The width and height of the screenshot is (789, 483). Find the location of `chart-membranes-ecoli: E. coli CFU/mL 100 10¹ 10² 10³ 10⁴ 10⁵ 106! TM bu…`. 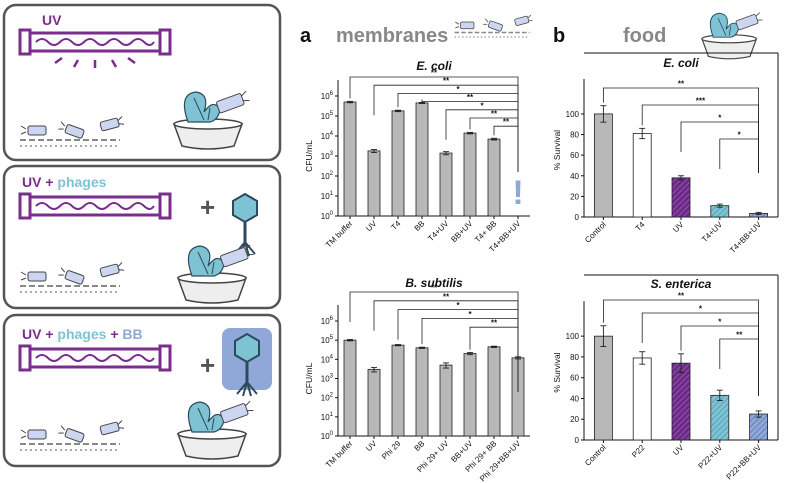

chart-membranes-ecoli: E. coli CFU/mL 100 10¹ 10² 10³ 10⁴ 10⁵ 106! TM bu… is located at coordinates (417, 156).